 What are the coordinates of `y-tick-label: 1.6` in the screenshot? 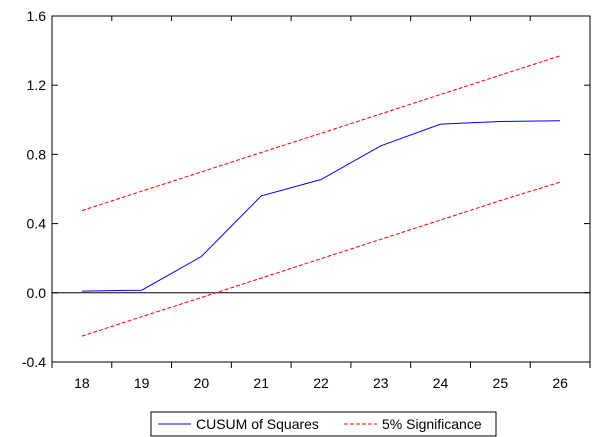 It's located at (37, 16).